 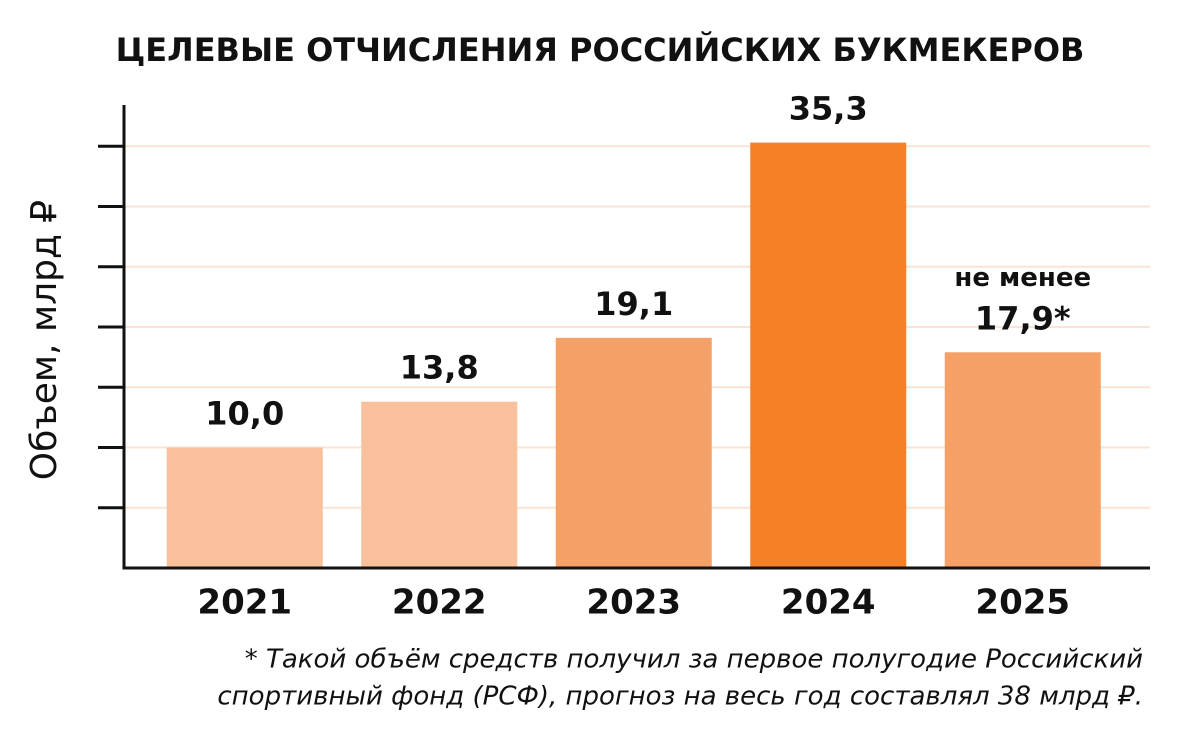 I want to click on x-tick-label: 2023, so click(x=633, y=603).